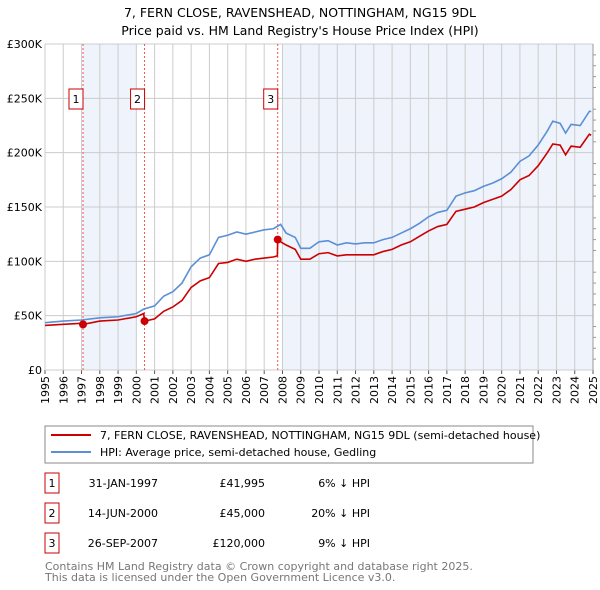  Describe the element at coordinates (25, 153) in the screenshot. I see `y-tick-label: £200K` at that location.